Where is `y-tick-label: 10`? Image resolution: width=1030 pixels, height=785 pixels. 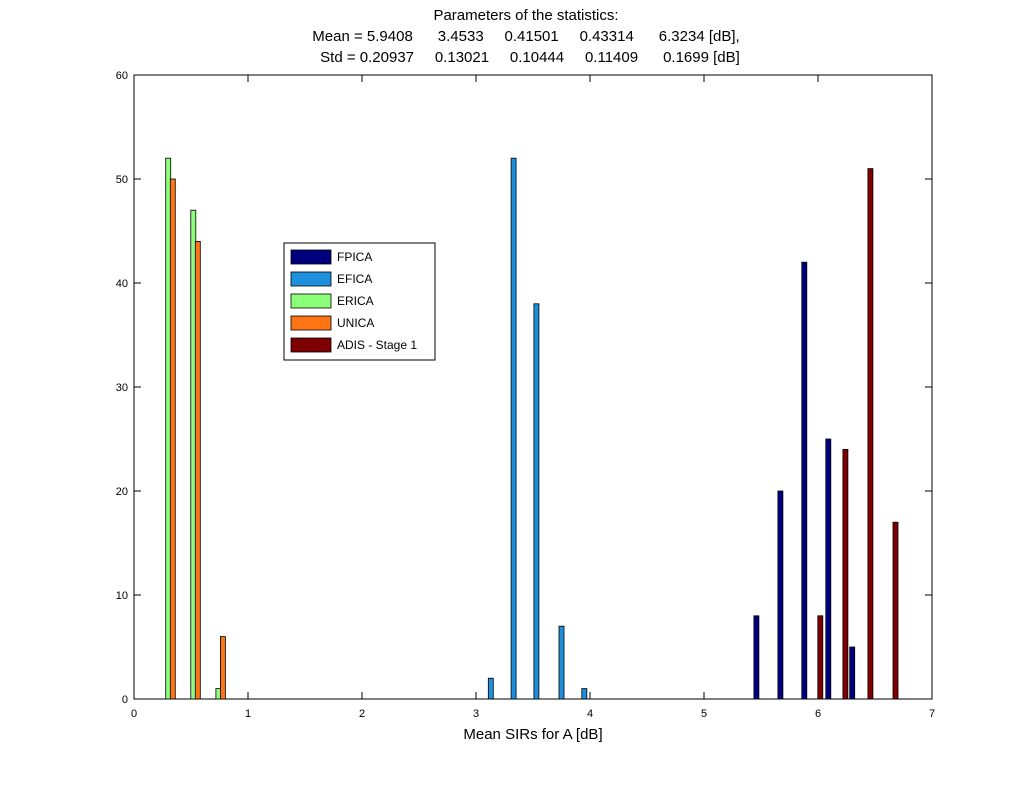
y-tick-label: 10 is located at coordinates (122, 596).